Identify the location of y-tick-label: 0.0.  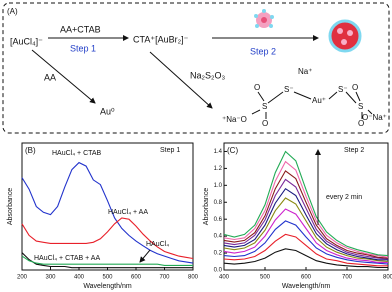
(218, 271).